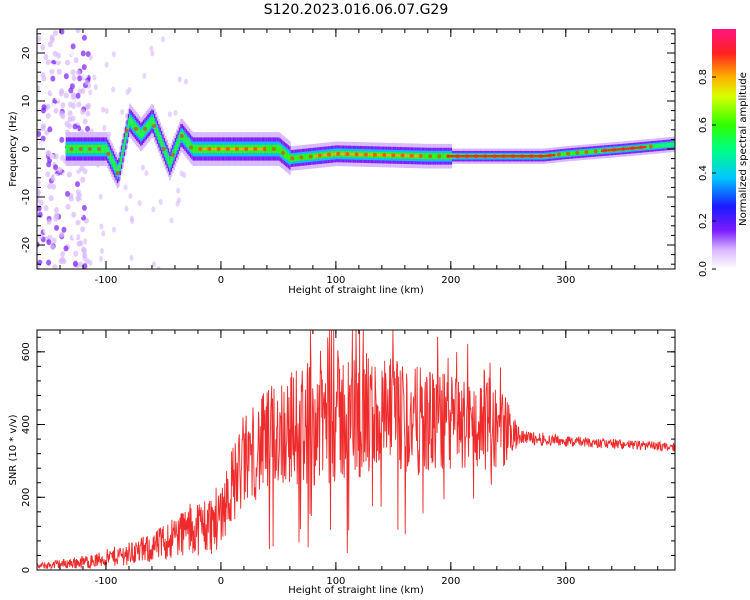 This screenshot has height=600, width=750. I want to click on colorbar-ticks: 0.0 0.2 0.4 0.6 0.8, so click(707, 173).